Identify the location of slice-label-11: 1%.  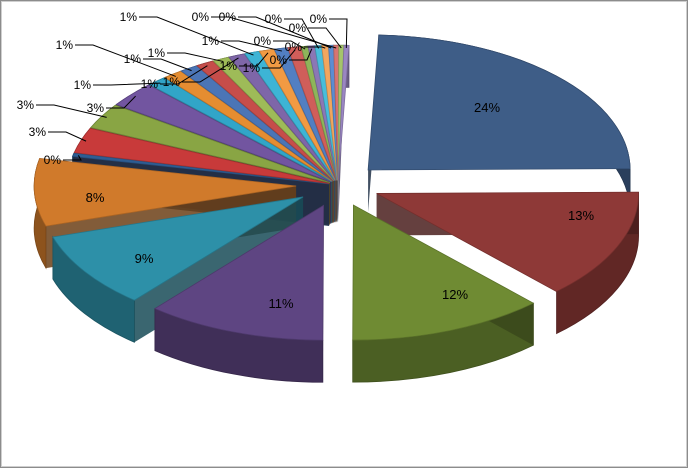
(83, 85).